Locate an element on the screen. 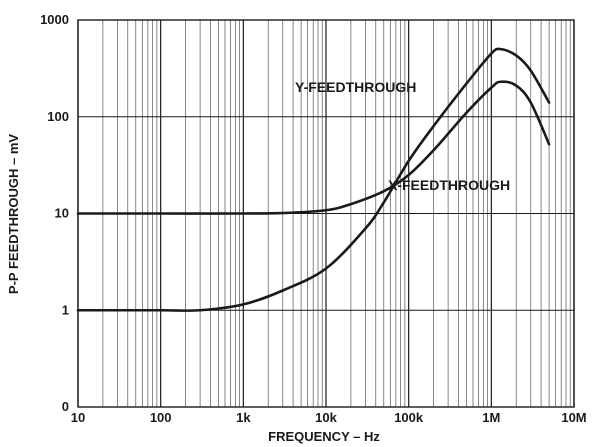 This screenshot has height=447, width=598. y-tick-labels: 0 1 10 100 1000 is located at coordinates (54, 213).